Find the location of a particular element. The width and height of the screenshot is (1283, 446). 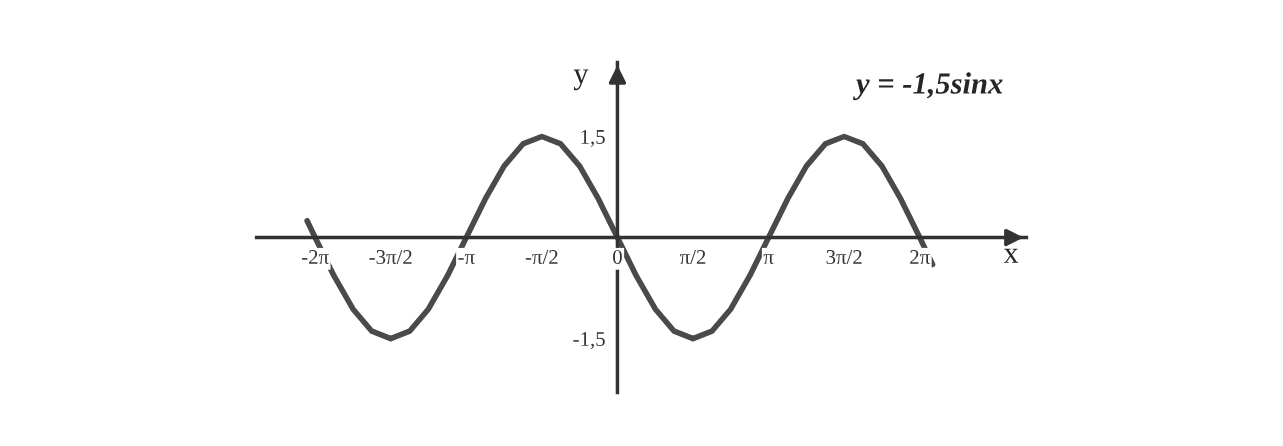

x-tick-label: -π is located at coordinates (466, 259).